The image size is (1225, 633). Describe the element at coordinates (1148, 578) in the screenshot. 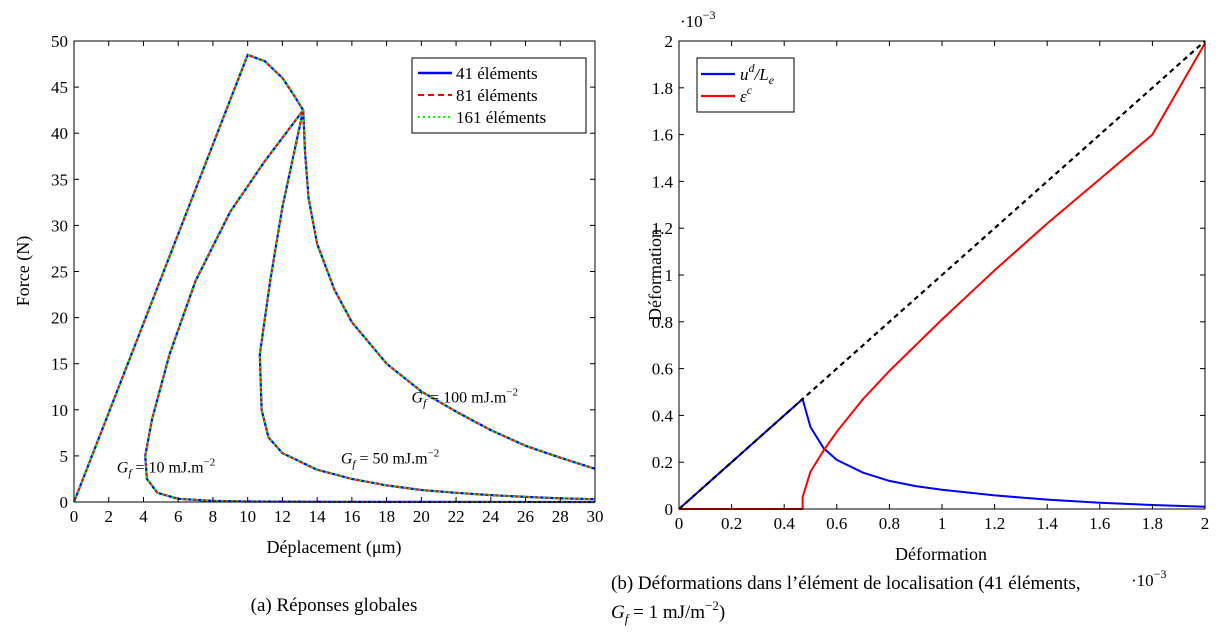

I see `b-x-multiplier: ·10−3` at that location.